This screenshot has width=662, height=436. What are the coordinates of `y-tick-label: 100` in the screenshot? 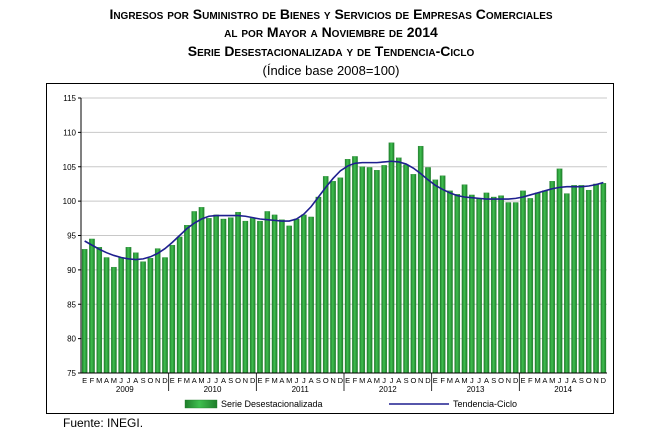 It's located at (70, 201).